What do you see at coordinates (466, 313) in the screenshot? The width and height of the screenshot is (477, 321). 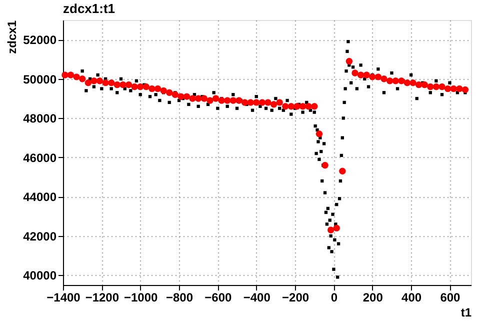 I see `x-axis-title: t1` at bounding box center [466, 313].